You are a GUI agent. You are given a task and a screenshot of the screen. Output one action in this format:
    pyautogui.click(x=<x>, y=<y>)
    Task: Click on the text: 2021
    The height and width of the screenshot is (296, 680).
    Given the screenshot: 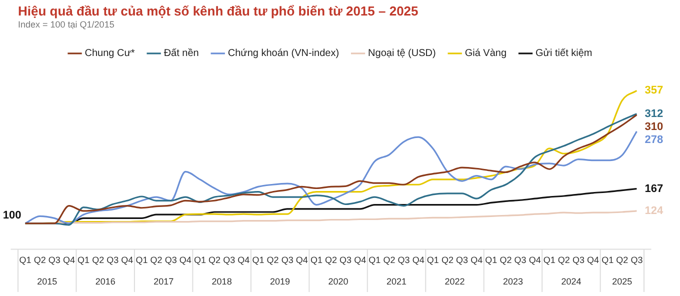 What is the action you would take?
    pyautogui.click(x=396, y=281)
    